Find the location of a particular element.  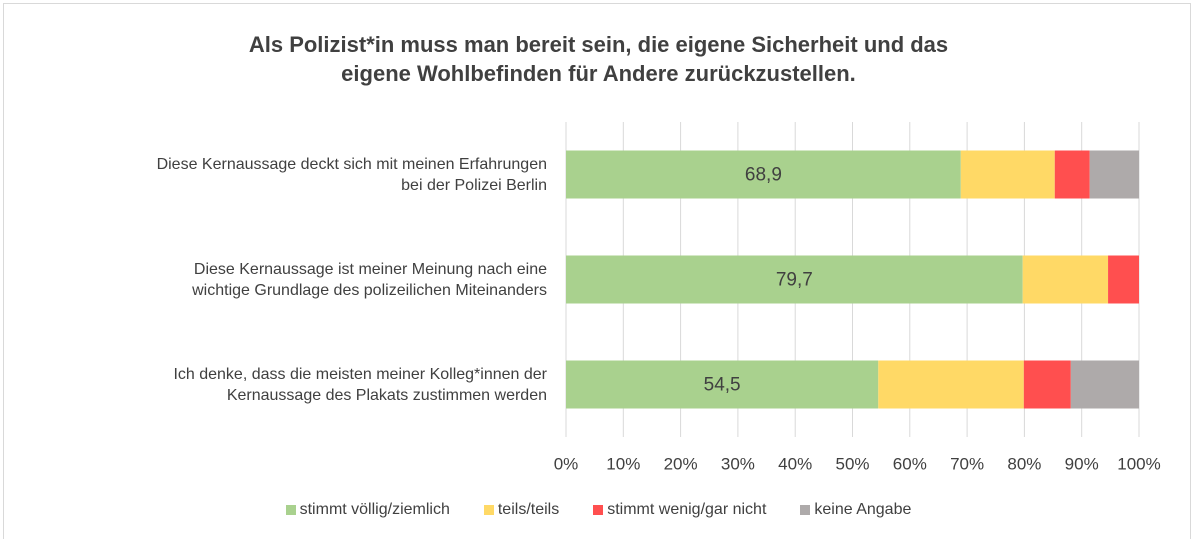

data-label: 54,5 is located at coordinates (722, 385).